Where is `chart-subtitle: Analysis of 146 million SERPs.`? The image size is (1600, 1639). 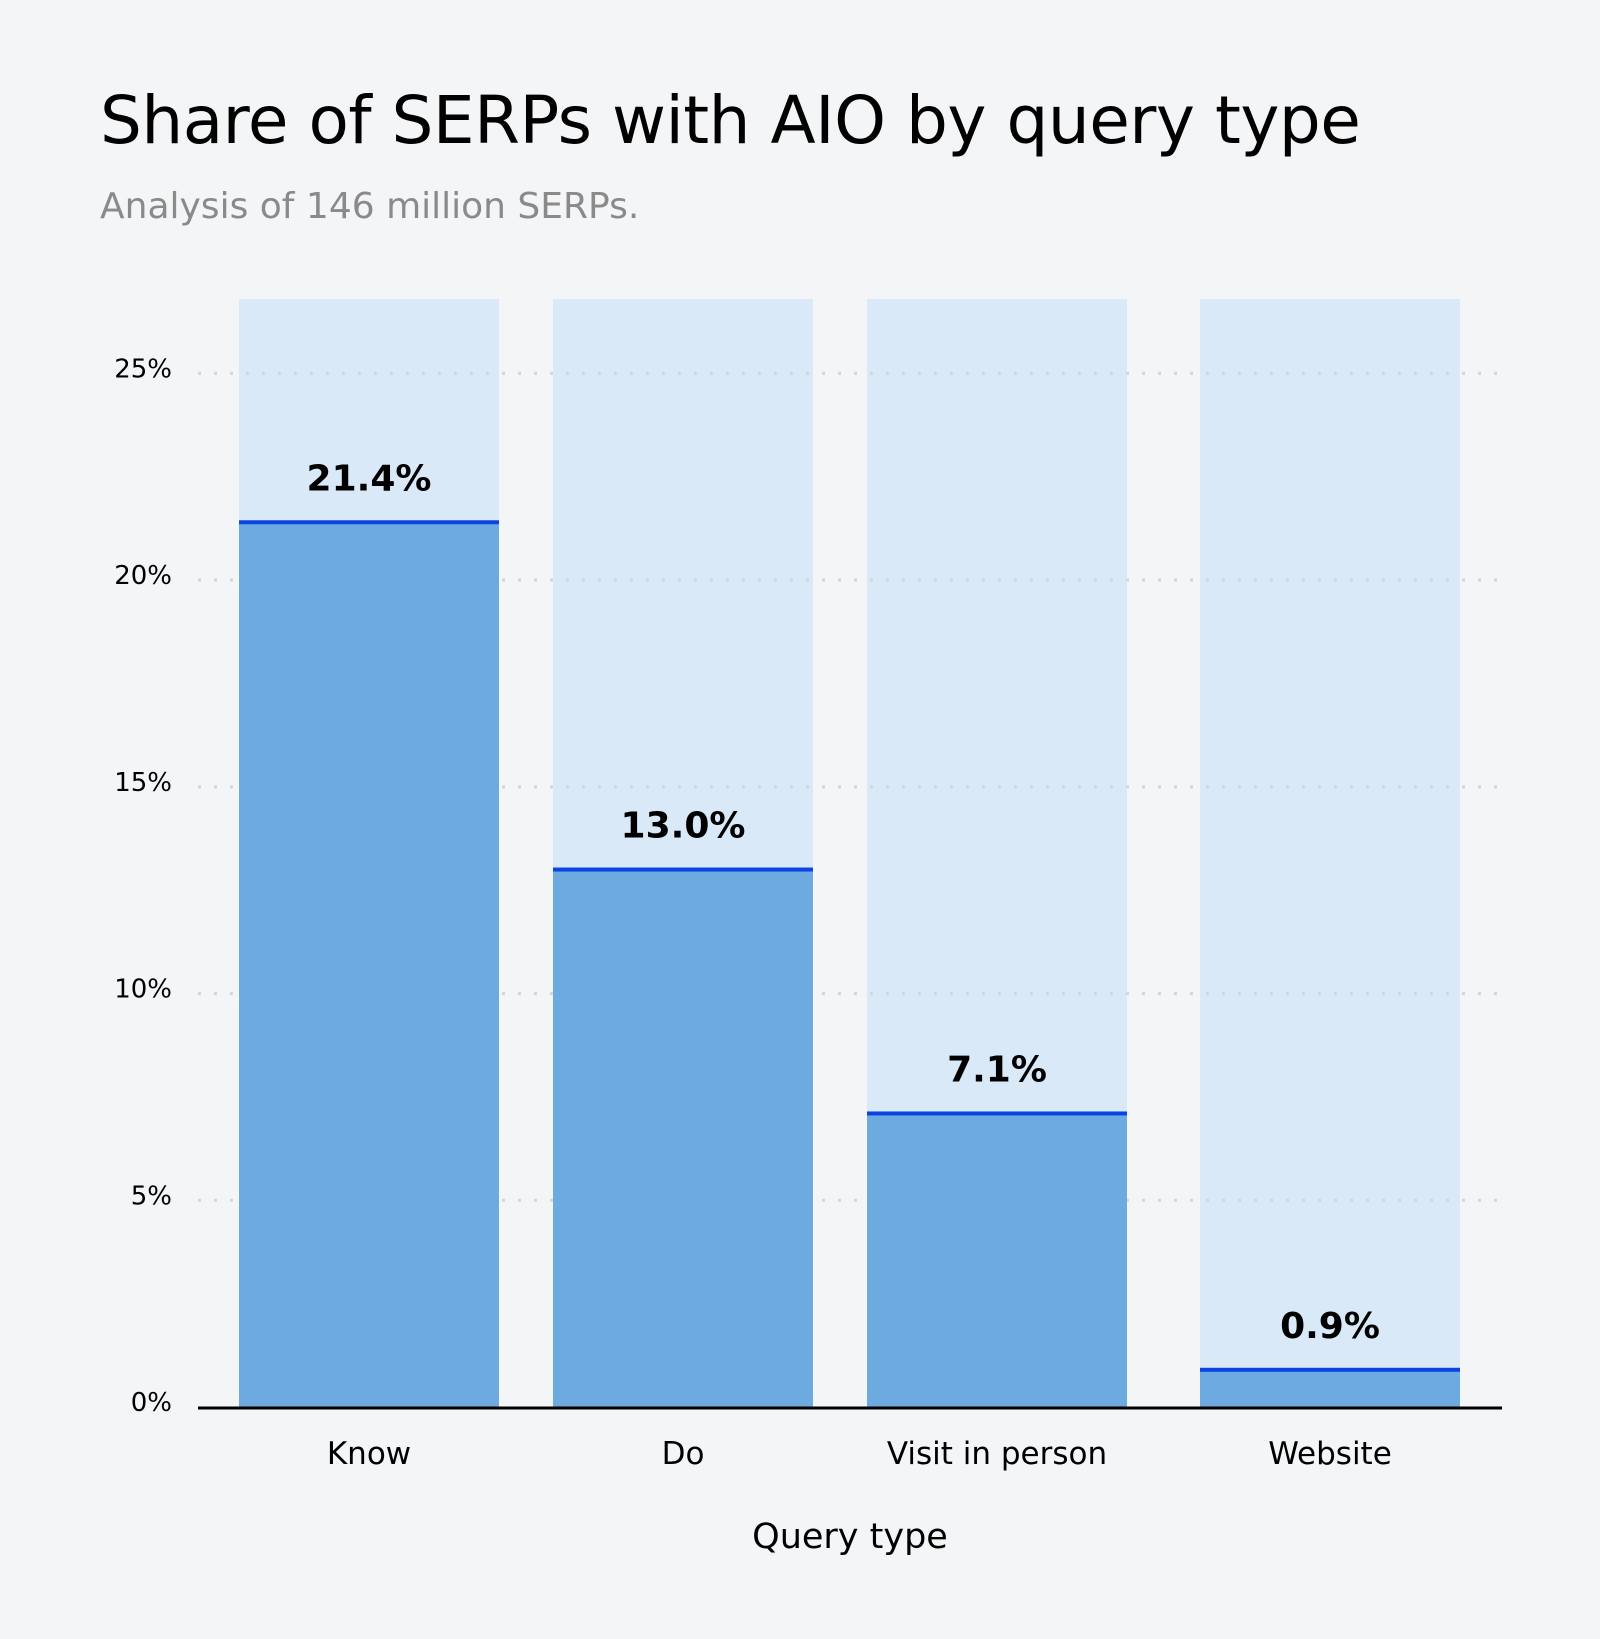 chart-subtitle: Analysis of 146 million SERPs. is located at coordinates (370, 206).